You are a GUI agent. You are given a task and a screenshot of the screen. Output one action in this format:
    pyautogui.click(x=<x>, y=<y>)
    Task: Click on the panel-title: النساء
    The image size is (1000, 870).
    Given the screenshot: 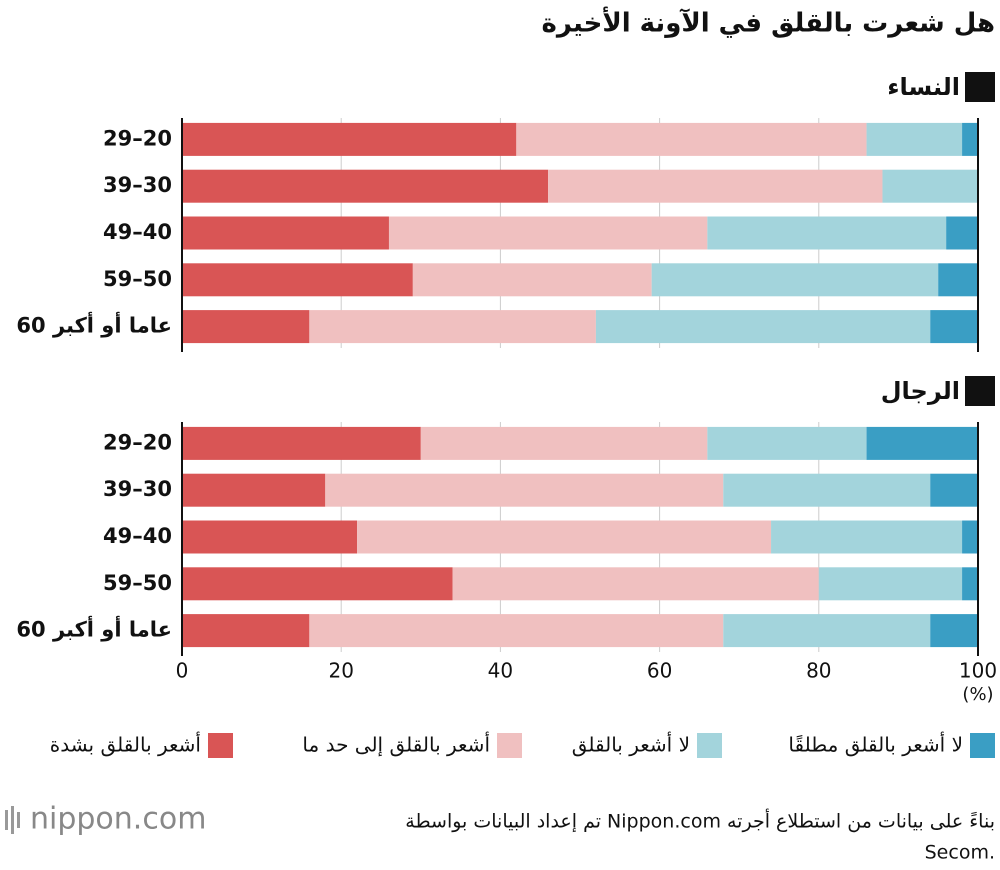 What is the action you would take?
    pyautogui.click(x=923, y=87)
    